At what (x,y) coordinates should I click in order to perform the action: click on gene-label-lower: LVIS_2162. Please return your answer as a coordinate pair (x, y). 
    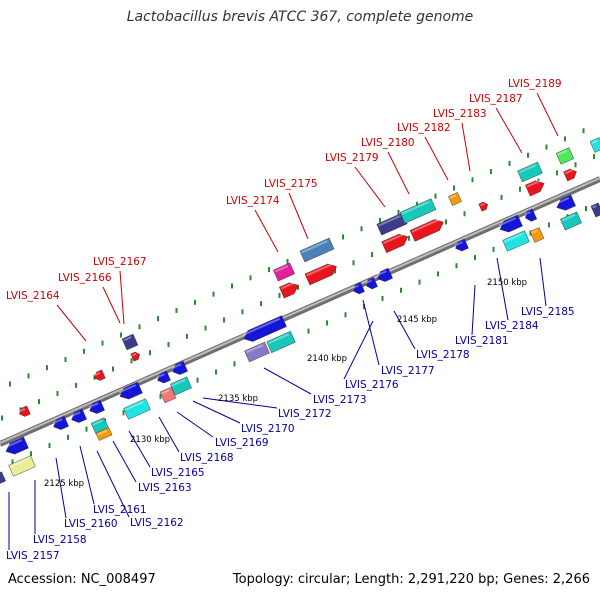
    Looking at the image, I should click on (157, 523).